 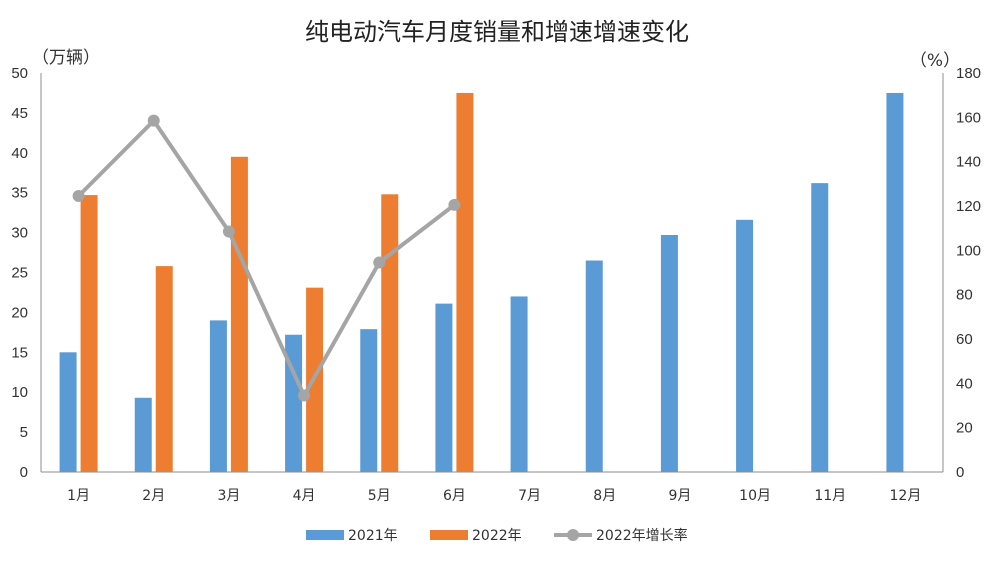 What do you see at coordinates (830, 496) in the screenshot?
I see `x-tick-label: 11月` at bounding box center [830, 496].